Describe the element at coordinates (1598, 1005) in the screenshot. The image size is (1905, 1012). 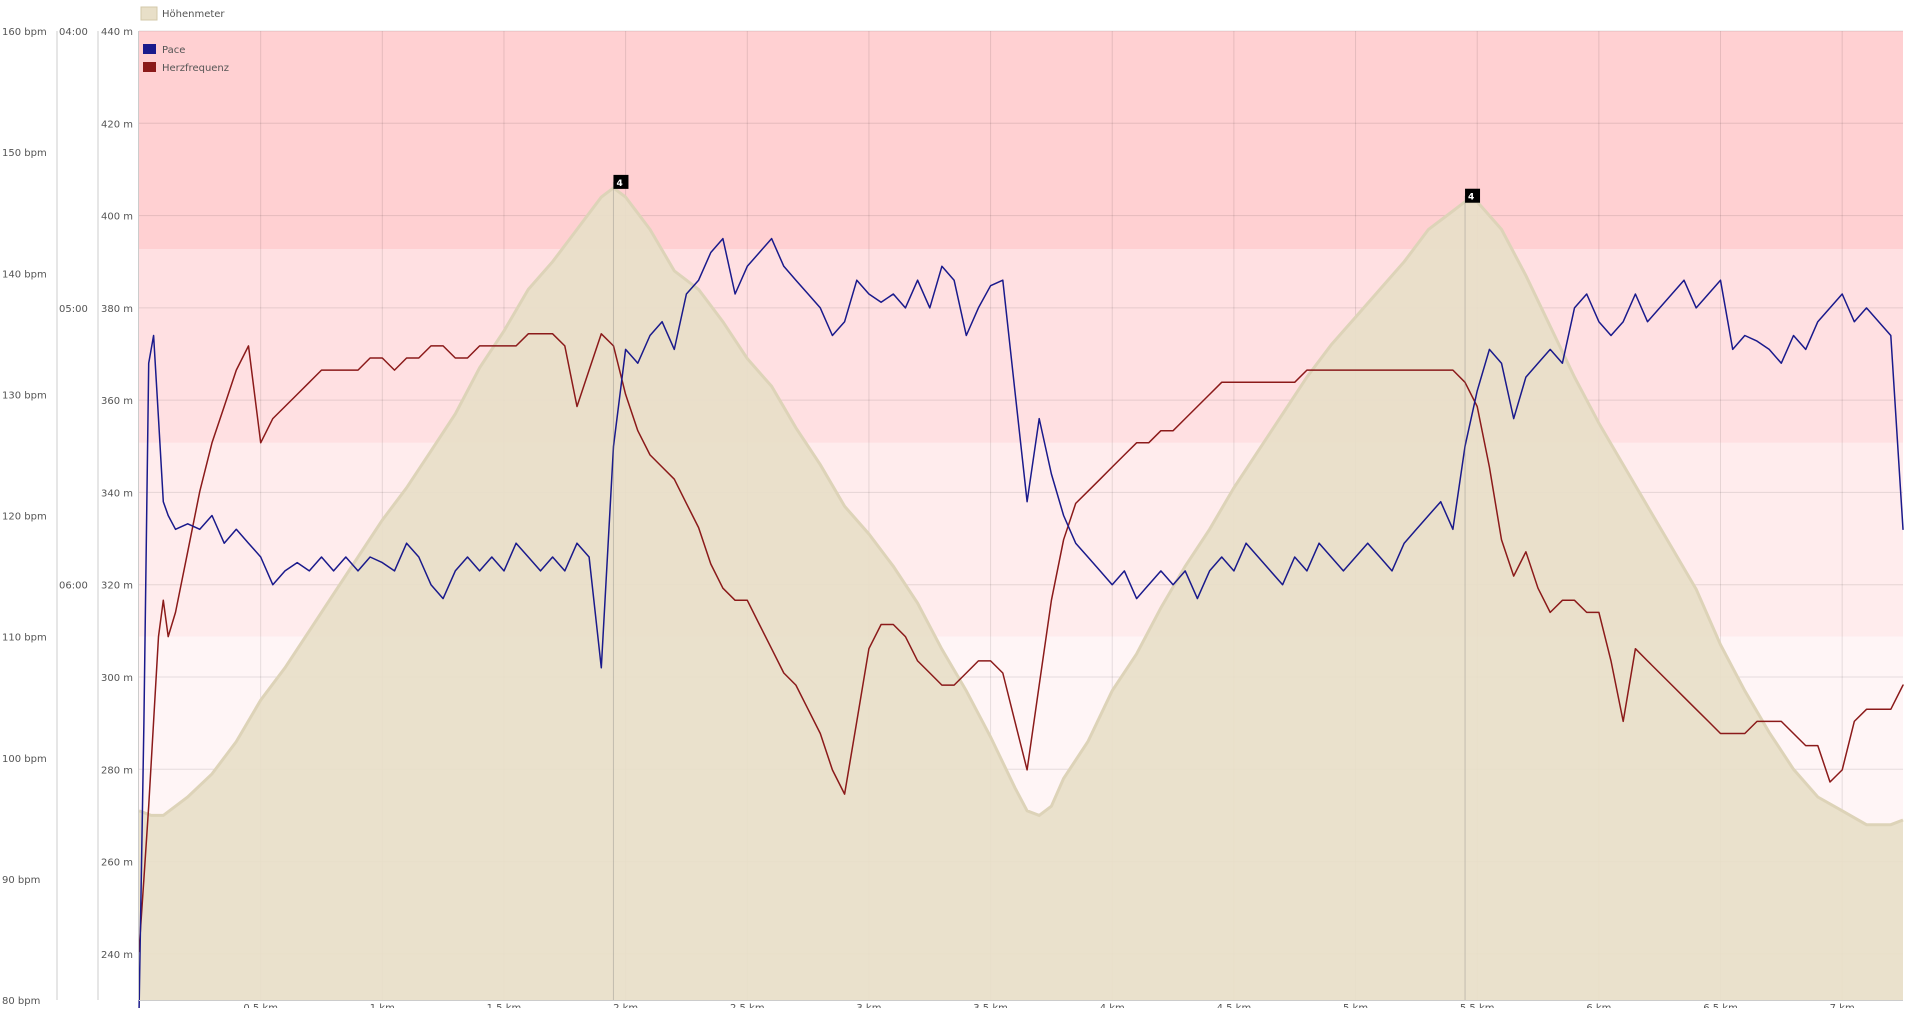
I see `x-axis-tick-label: 6 km` at that location.